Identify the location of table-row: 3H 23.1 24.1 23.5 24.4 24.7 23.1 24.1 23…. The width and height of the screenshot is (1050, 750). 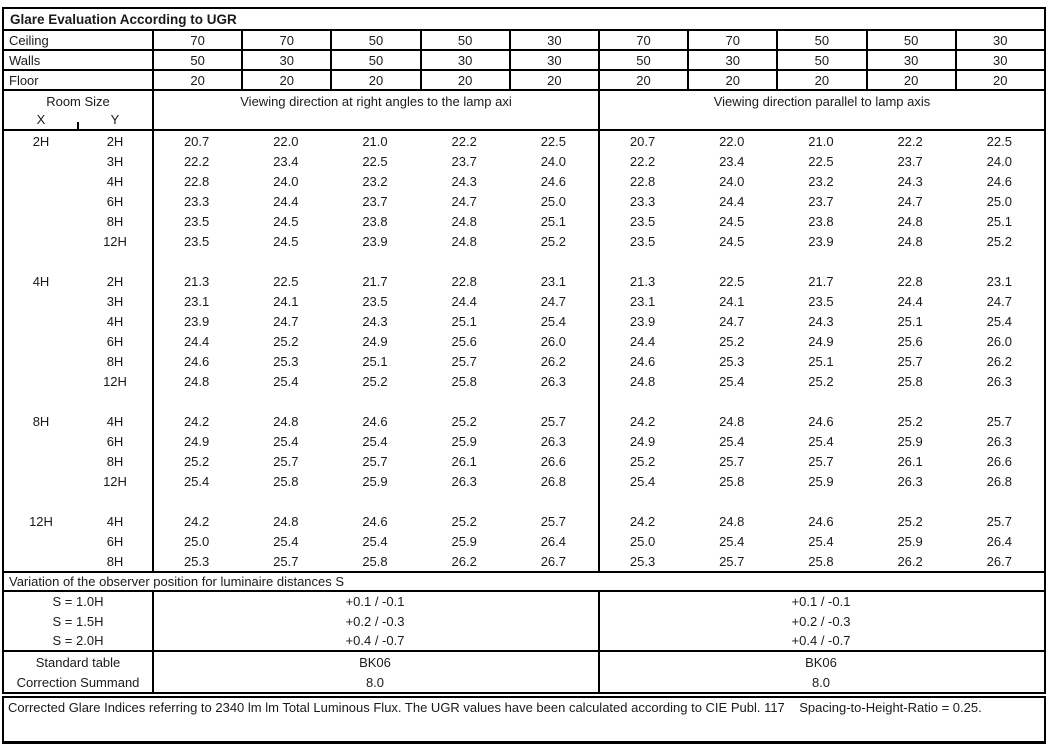
(524, 301).